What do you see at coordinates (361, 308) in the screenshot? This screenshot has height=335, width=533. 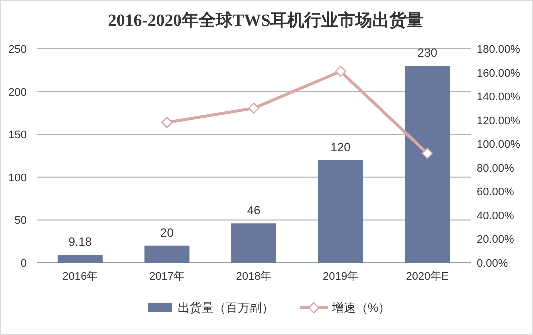 I see `legend-label: 增速（%）` at bounding box center [361, 308].